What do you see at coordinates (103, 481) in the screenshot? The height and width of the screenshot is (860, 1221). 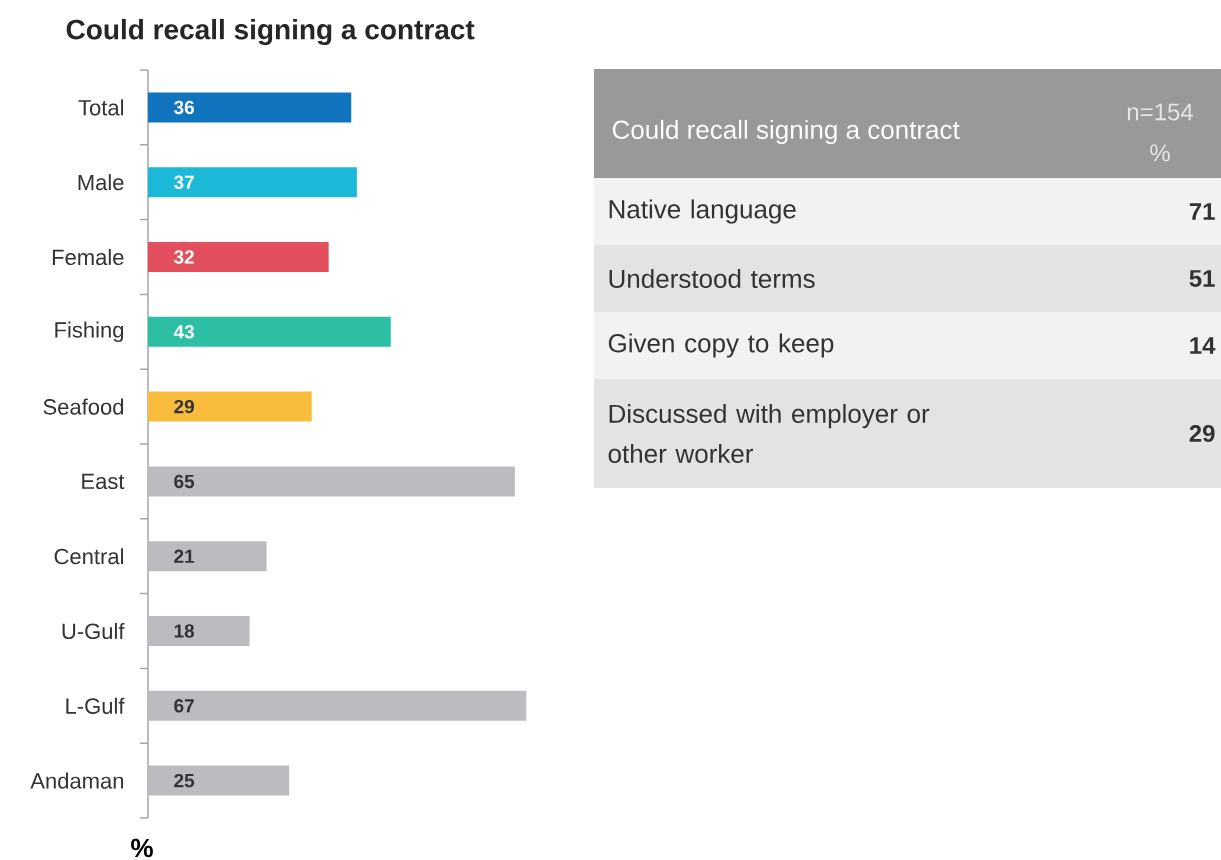 I see `y-tick-label: East` at bounding box center [103, 481].